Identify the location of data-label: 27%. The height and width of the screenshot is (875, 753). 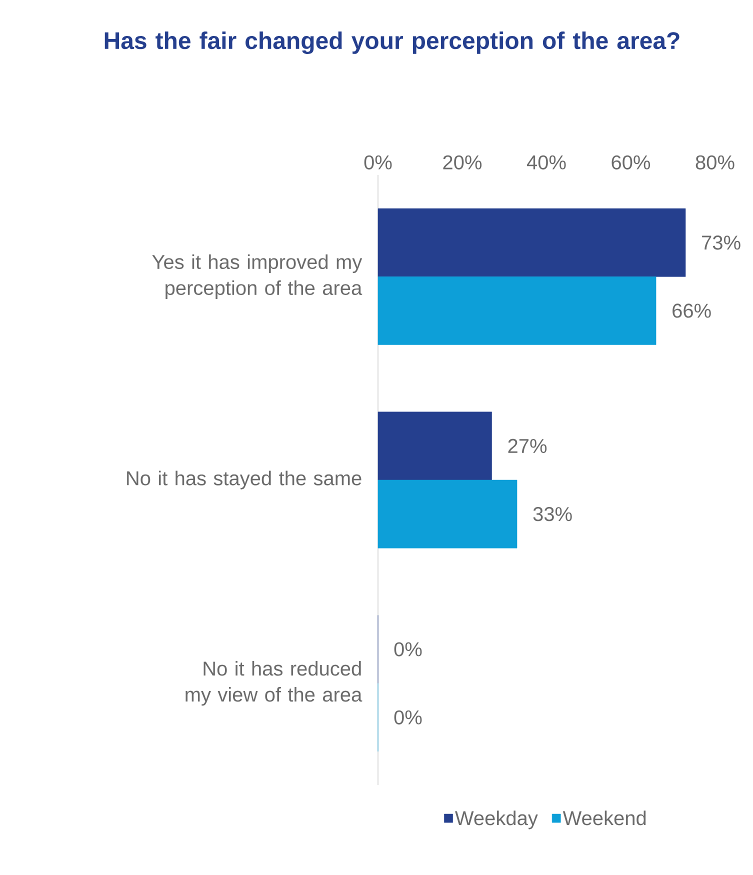
(527, 445).